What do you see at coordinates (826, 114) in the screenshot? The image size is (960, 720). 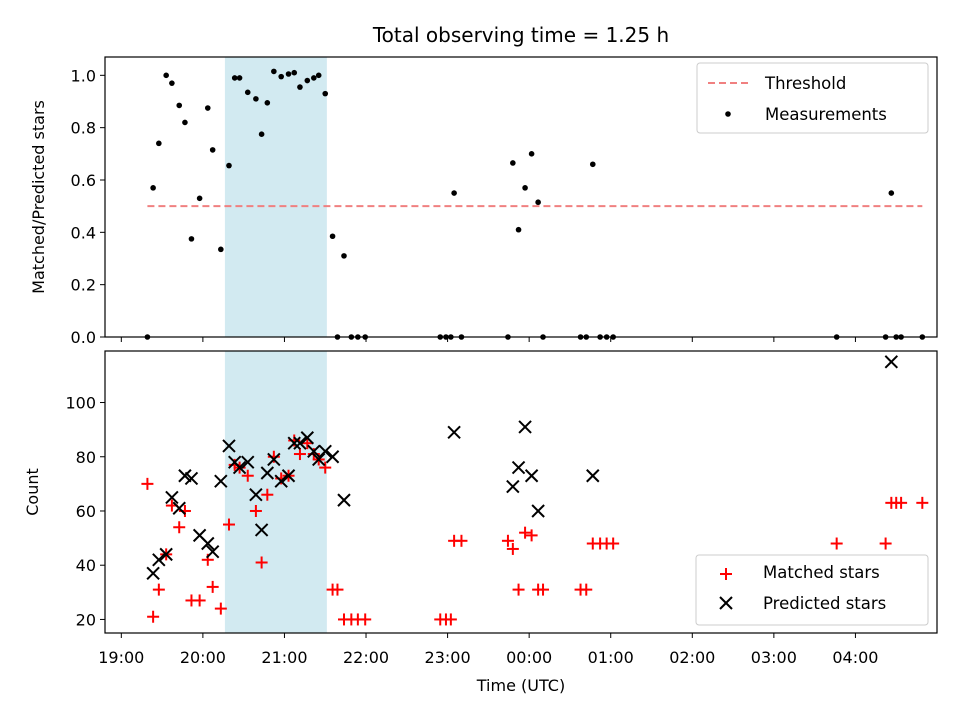 I see `legend-measurements-label: Measurements` at bounding box center [826, 114].